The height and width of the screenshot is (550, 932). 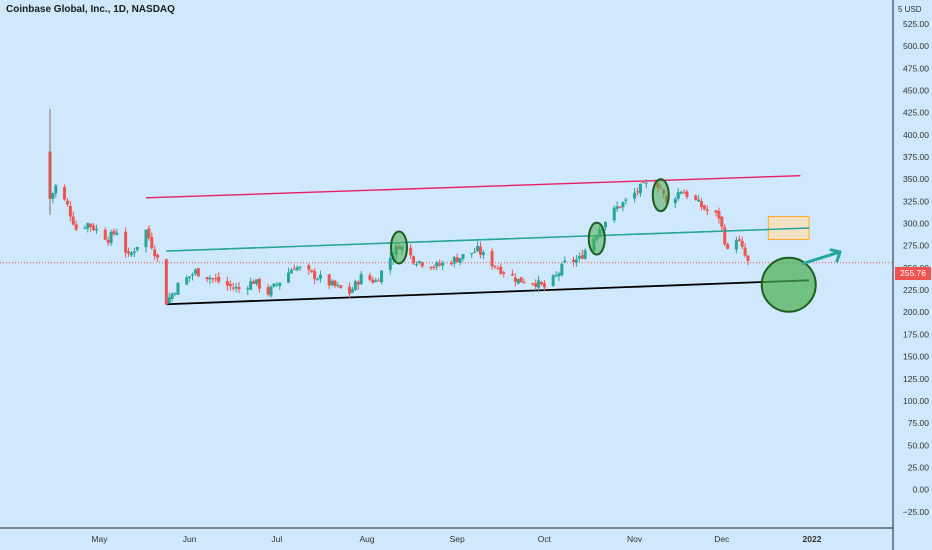 I want to click on x-tick-label: Jul, so click(x=276, y=539).